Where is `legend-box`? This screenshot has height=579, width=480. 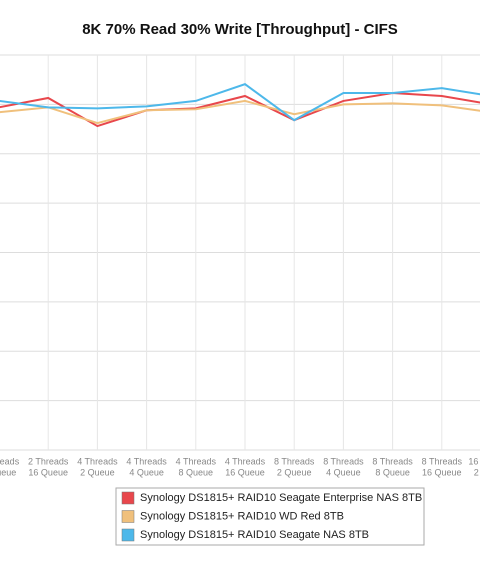
legend-box is located at coordinates (270, 516).